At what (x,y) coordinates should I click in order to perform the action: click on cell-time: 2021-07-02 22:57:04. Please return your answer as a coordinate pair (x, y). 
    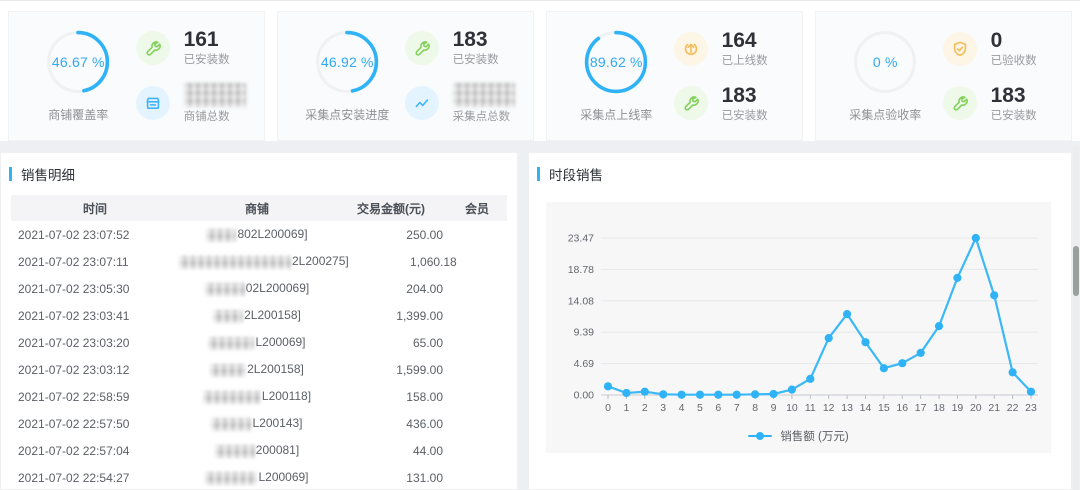
    Looking at the image, I should click on (74, 450).